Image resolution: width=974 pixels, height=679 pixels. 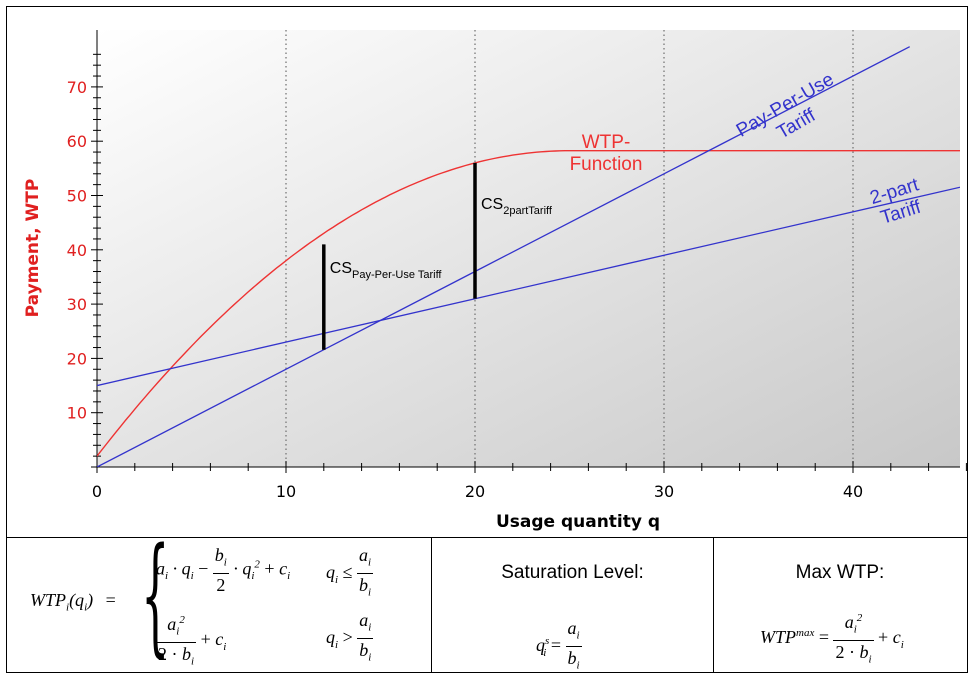 I want to click on case2-expression: ai2 2 · bi + ci, so click(x=191, y=641).